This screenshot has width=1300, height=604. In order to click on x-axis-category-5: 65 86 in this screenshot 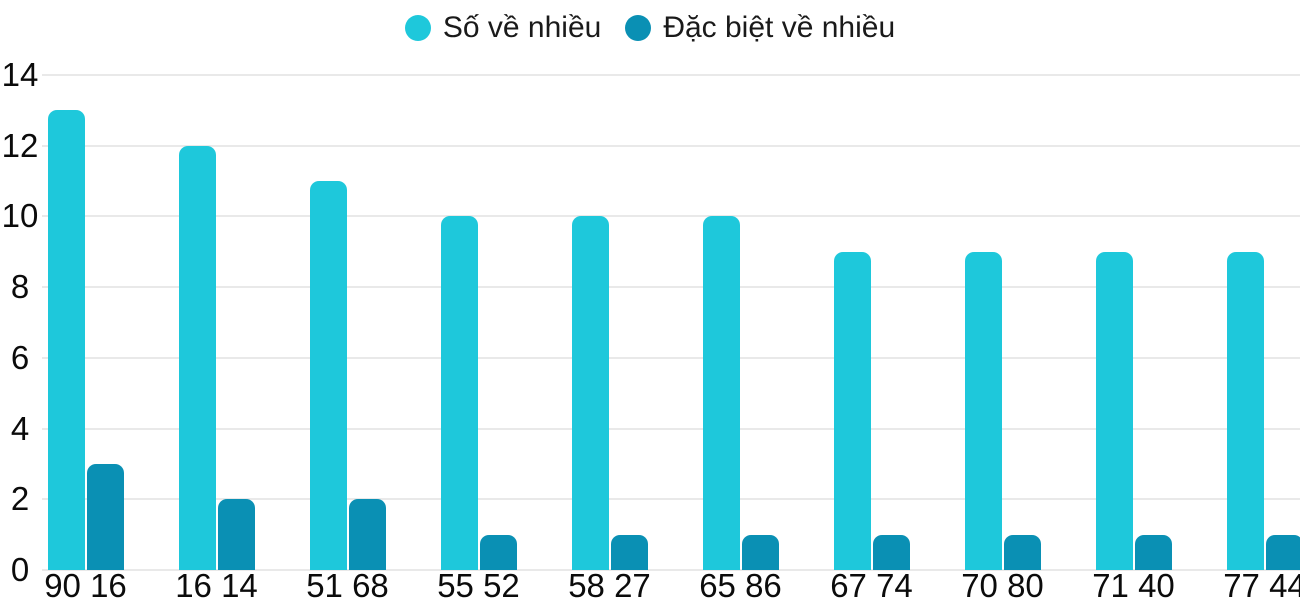, I will do `click(740, 585)`.